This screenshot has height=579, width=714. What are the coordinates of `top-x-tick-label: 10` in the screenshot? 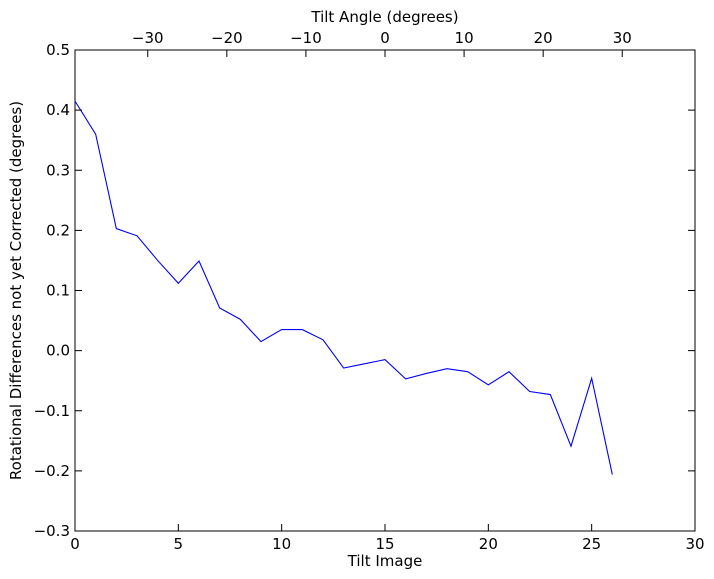 It's located at (464, 38).